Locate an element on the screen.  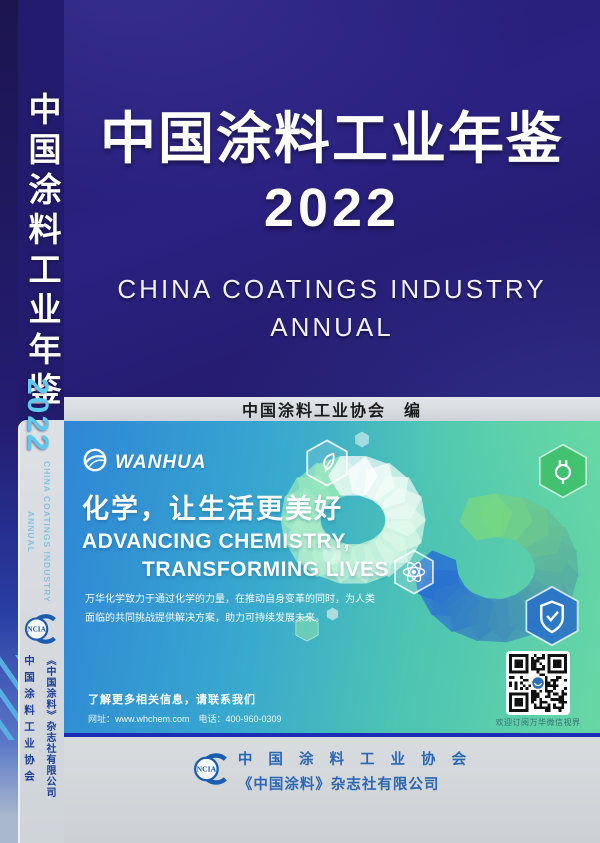
book-english-title: CHINA COATINGS INDUSTRY ANNUAL is located at coordinates (332, 308).